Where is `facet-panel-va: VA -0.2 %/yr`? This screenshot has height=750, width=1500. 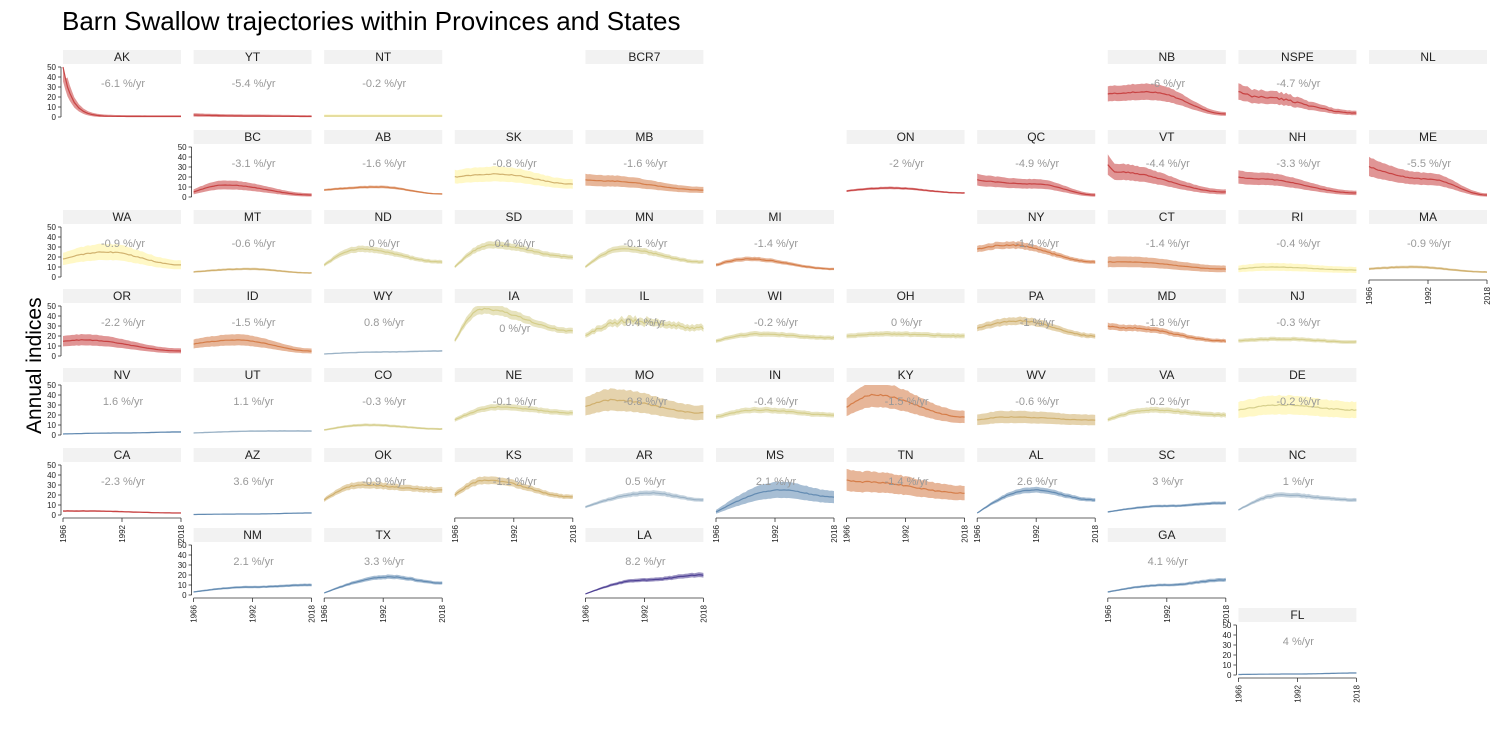 facet-panel-va: VA -0.2 %/yr is located at coordinates (1166, 395).